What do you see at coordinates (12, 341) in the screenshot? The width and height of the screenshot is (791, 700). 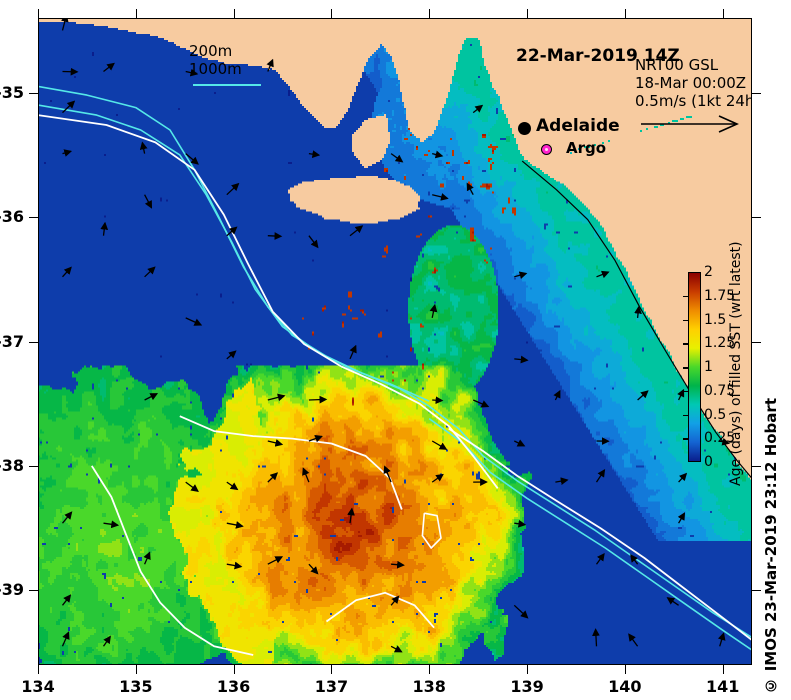 I see `y-tick-label: -37` at bounding box center [12, 341].